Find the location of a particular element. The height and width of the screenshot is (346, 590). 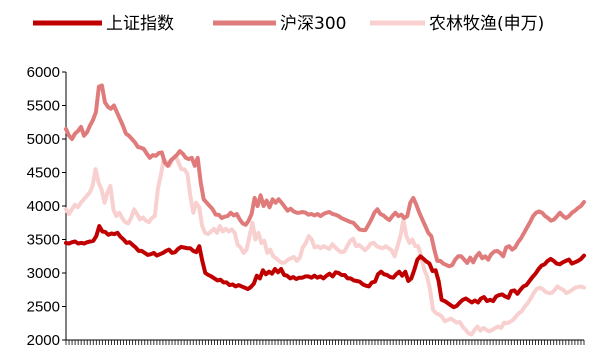

y-tick-label: 2000 is located at coordinates (43, 339).